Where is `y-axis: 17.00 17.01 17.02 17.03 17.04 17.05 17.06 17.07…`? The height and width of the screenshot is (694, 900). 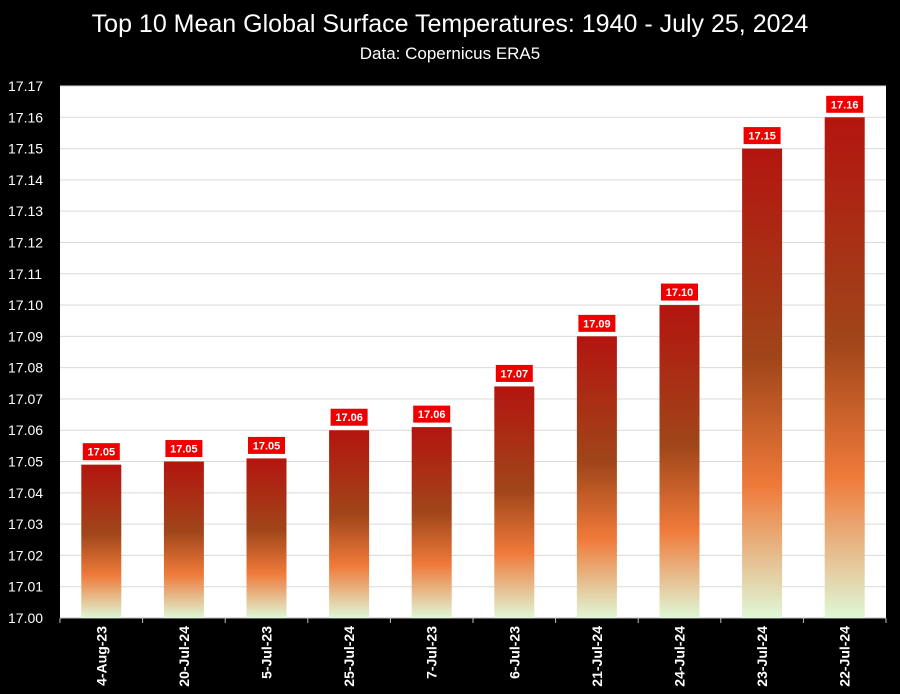 y-axis: 17.00 17.01 17.02 17.03 17.04 17.05 17.06 17.07… is located at coordinates (25, 352).